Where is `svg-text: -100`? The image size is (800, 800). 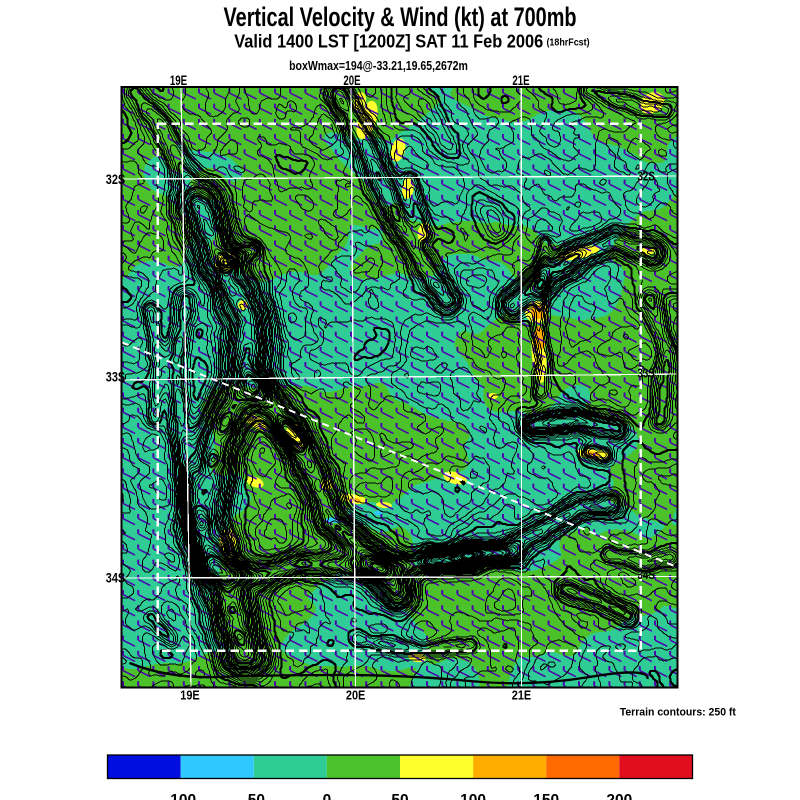 svg-text: -100 is located at coordinates (180, 796).